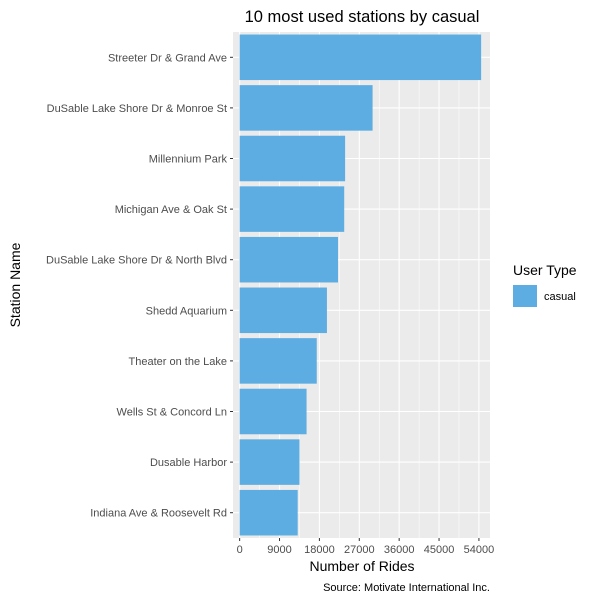 The width and height of the screenshot is (600, 600). What do you see at coordinates (158, 514) in the screenshot?
I see `y-tick-label: Indiana Ave & Roosevelt Rd` at bounding box center [158, 514].